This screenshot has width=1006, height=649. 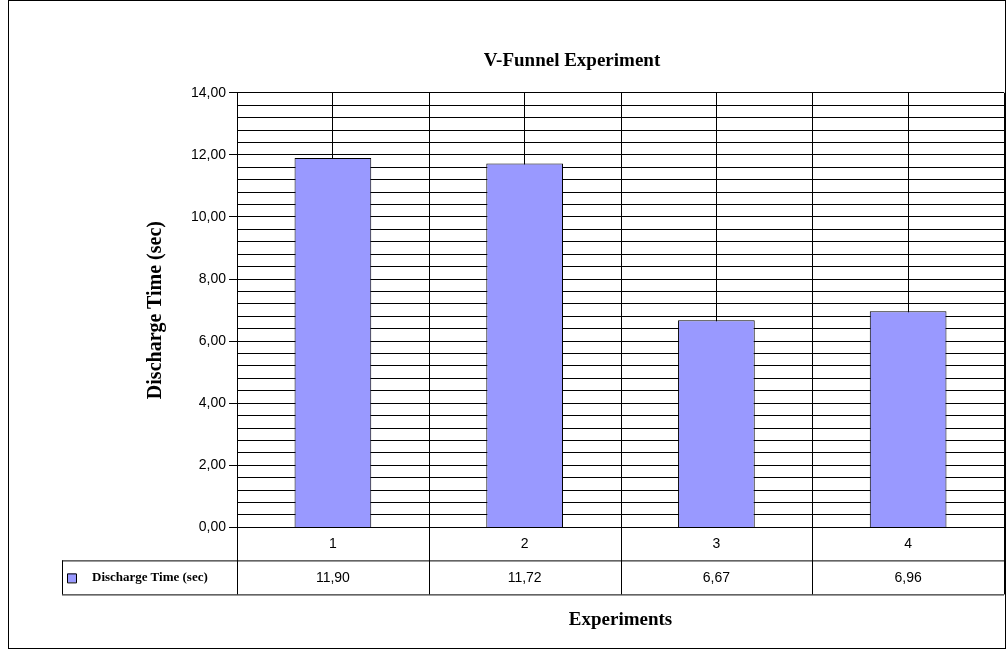 What do you see at coordinates (150, 577) in the screenshot?
I see `legend-label: Discharge Time (sec)` at bounding box center [150, 577].